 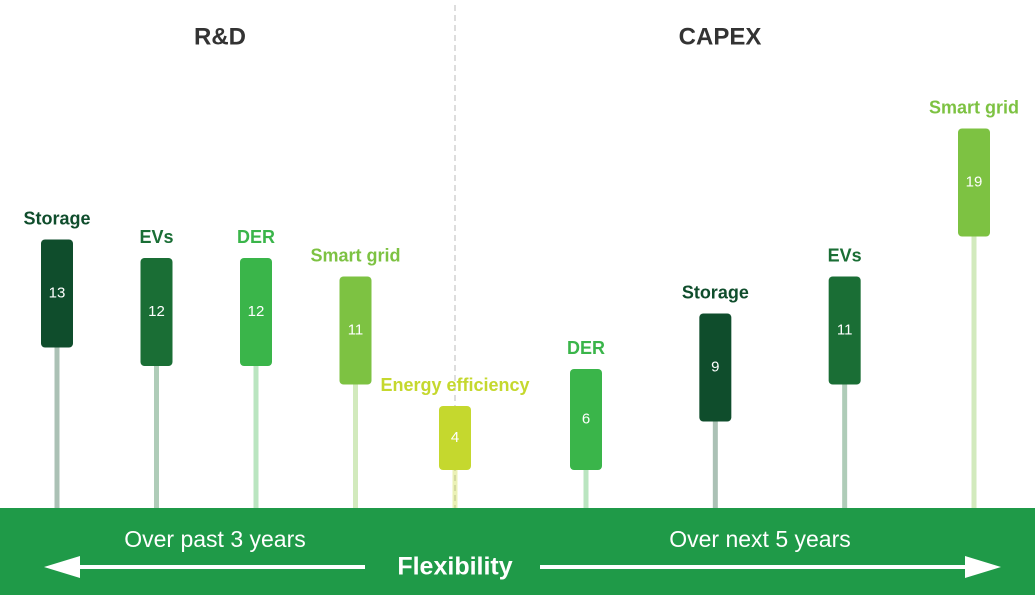 What do you see at coordinates (220, 36) in the screenshot?
I see `group-title: R&D` at bounding box center [220, 36].